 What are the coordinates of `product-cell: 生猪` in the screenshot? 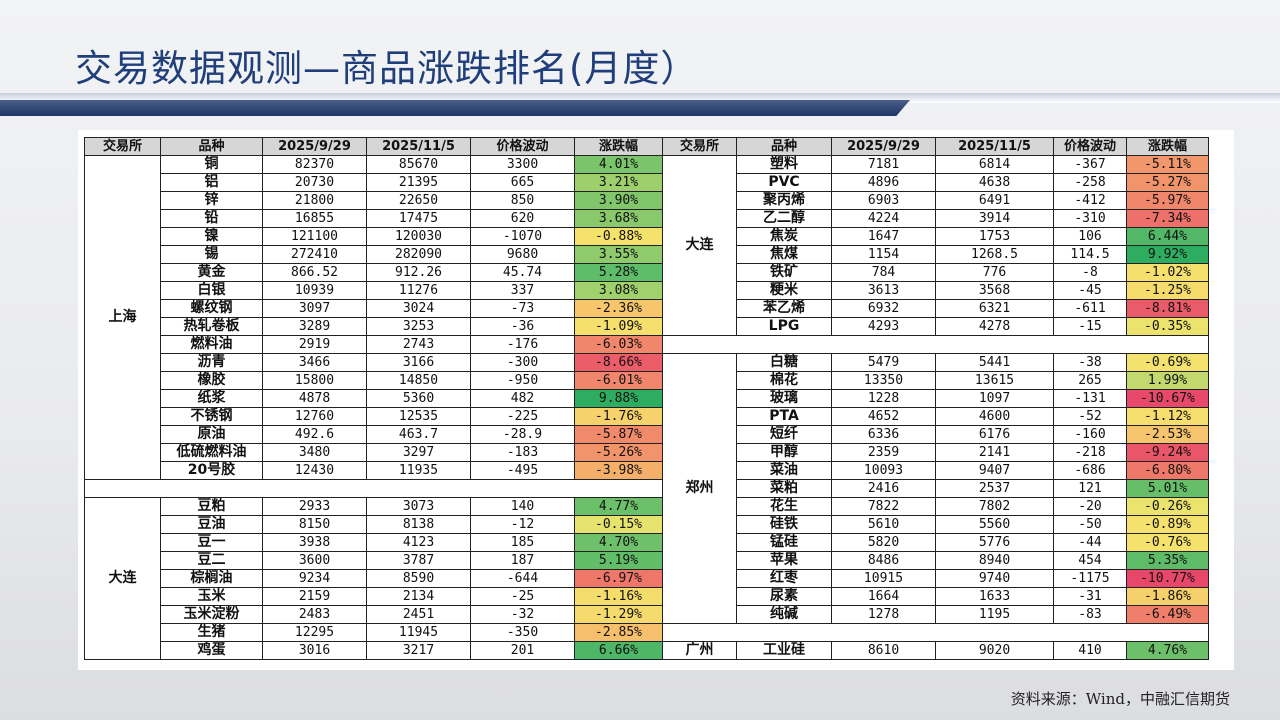 It's located at (211, 632).